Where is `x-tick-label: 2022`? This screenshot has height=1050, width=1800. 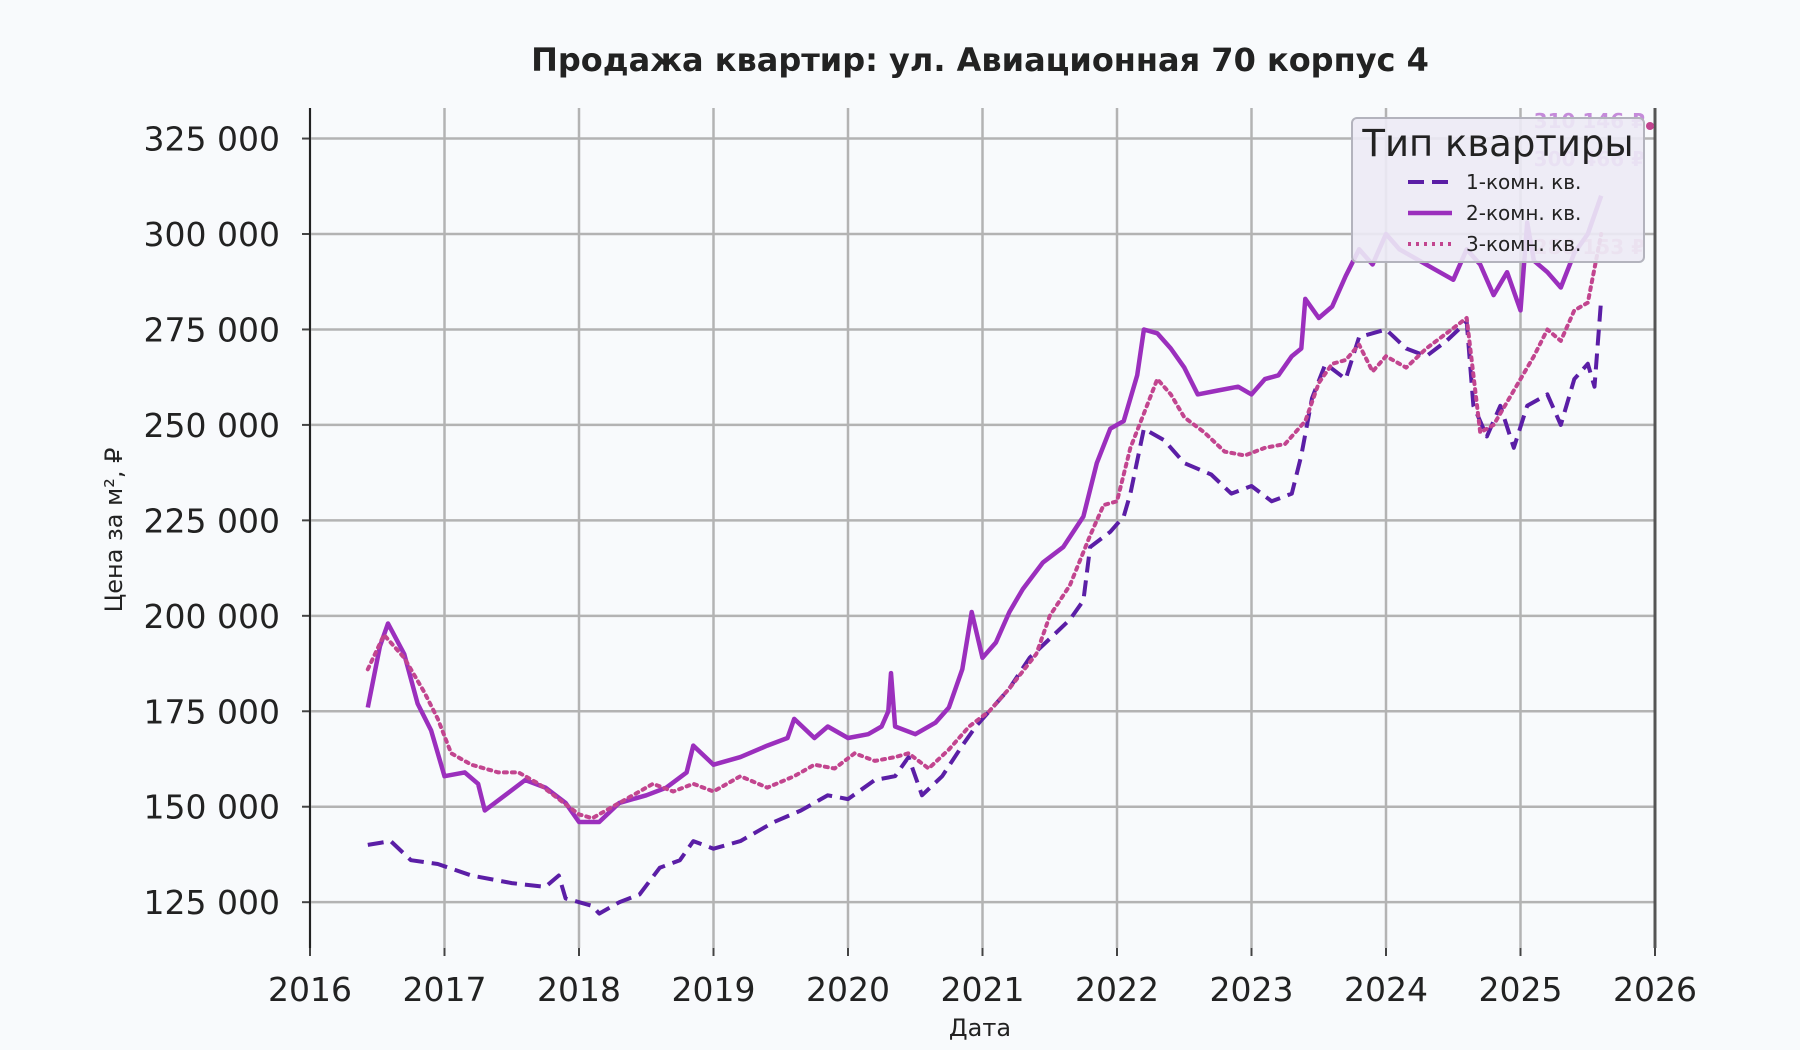
x-tick-label: 2022 is located at coordinates (1117, 989).